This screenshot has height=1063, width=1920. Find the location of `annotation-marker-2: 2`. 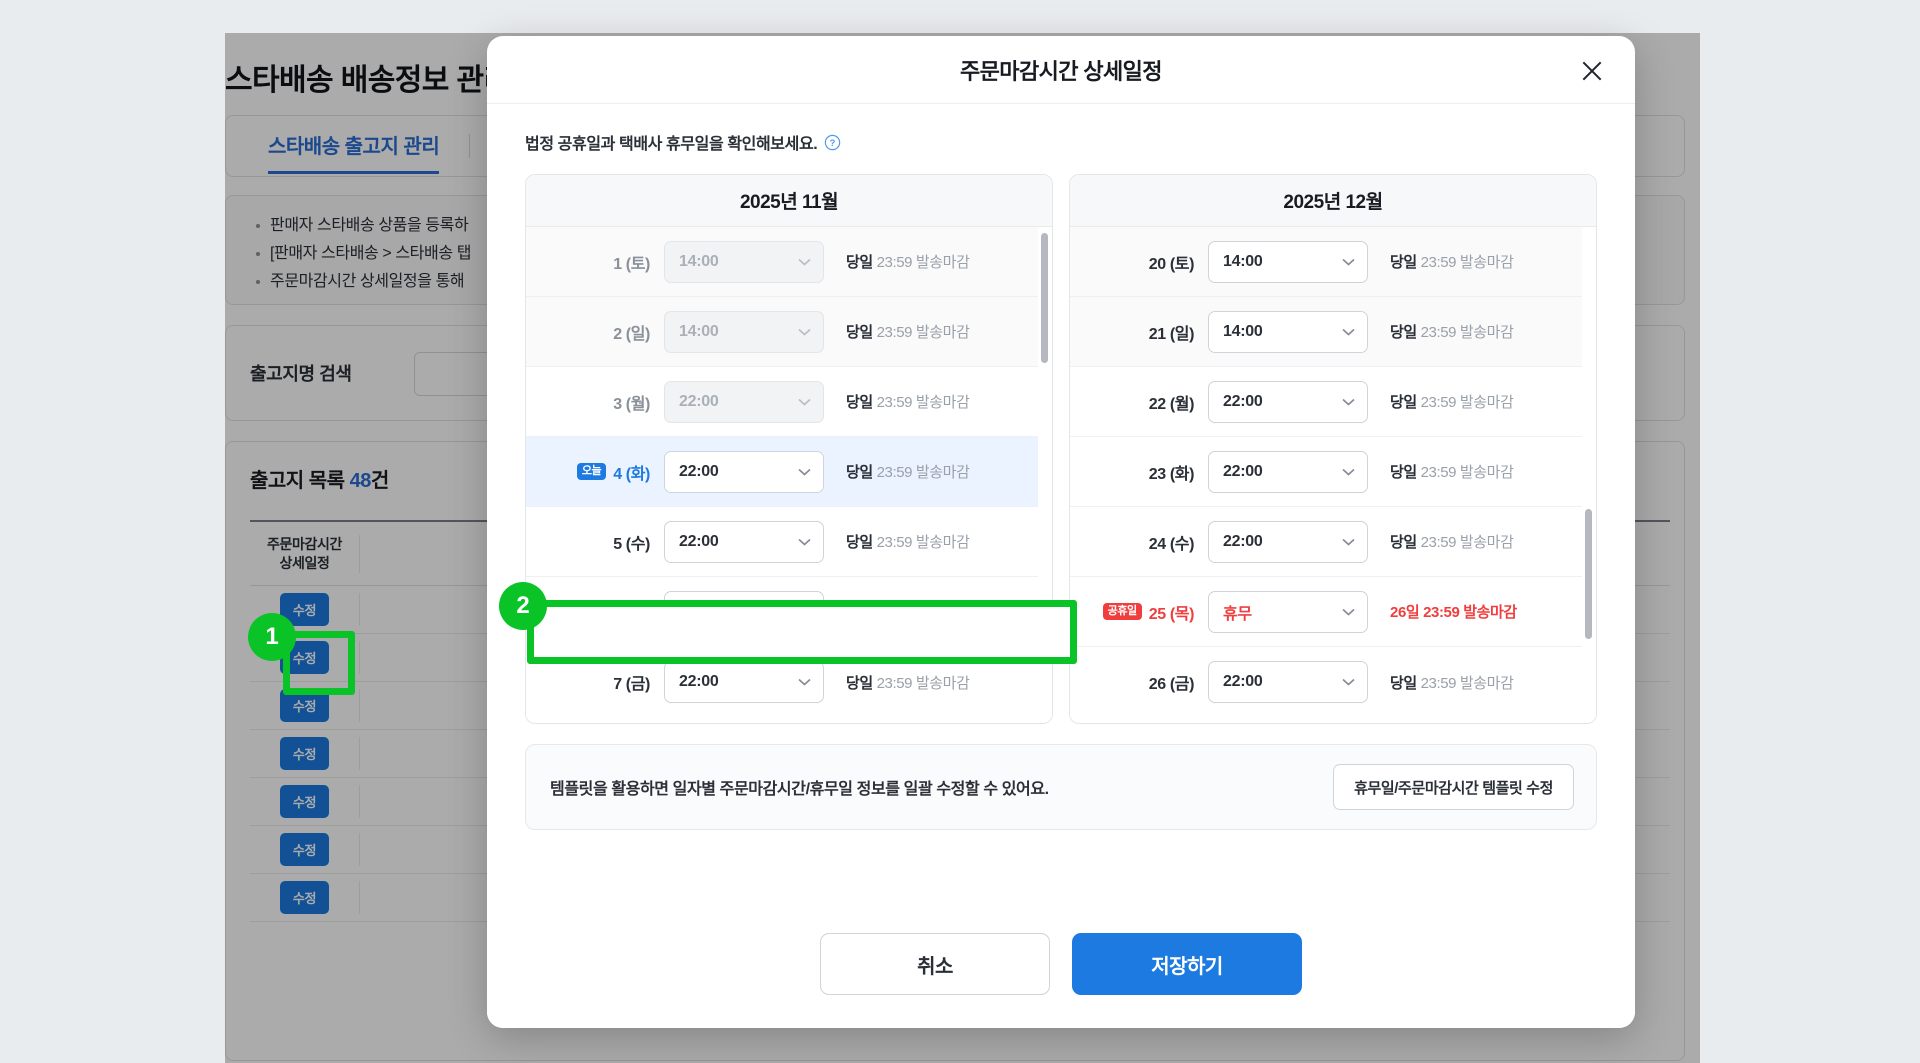

annotation-marker-2: 2 is located at coordinates (523, 606).